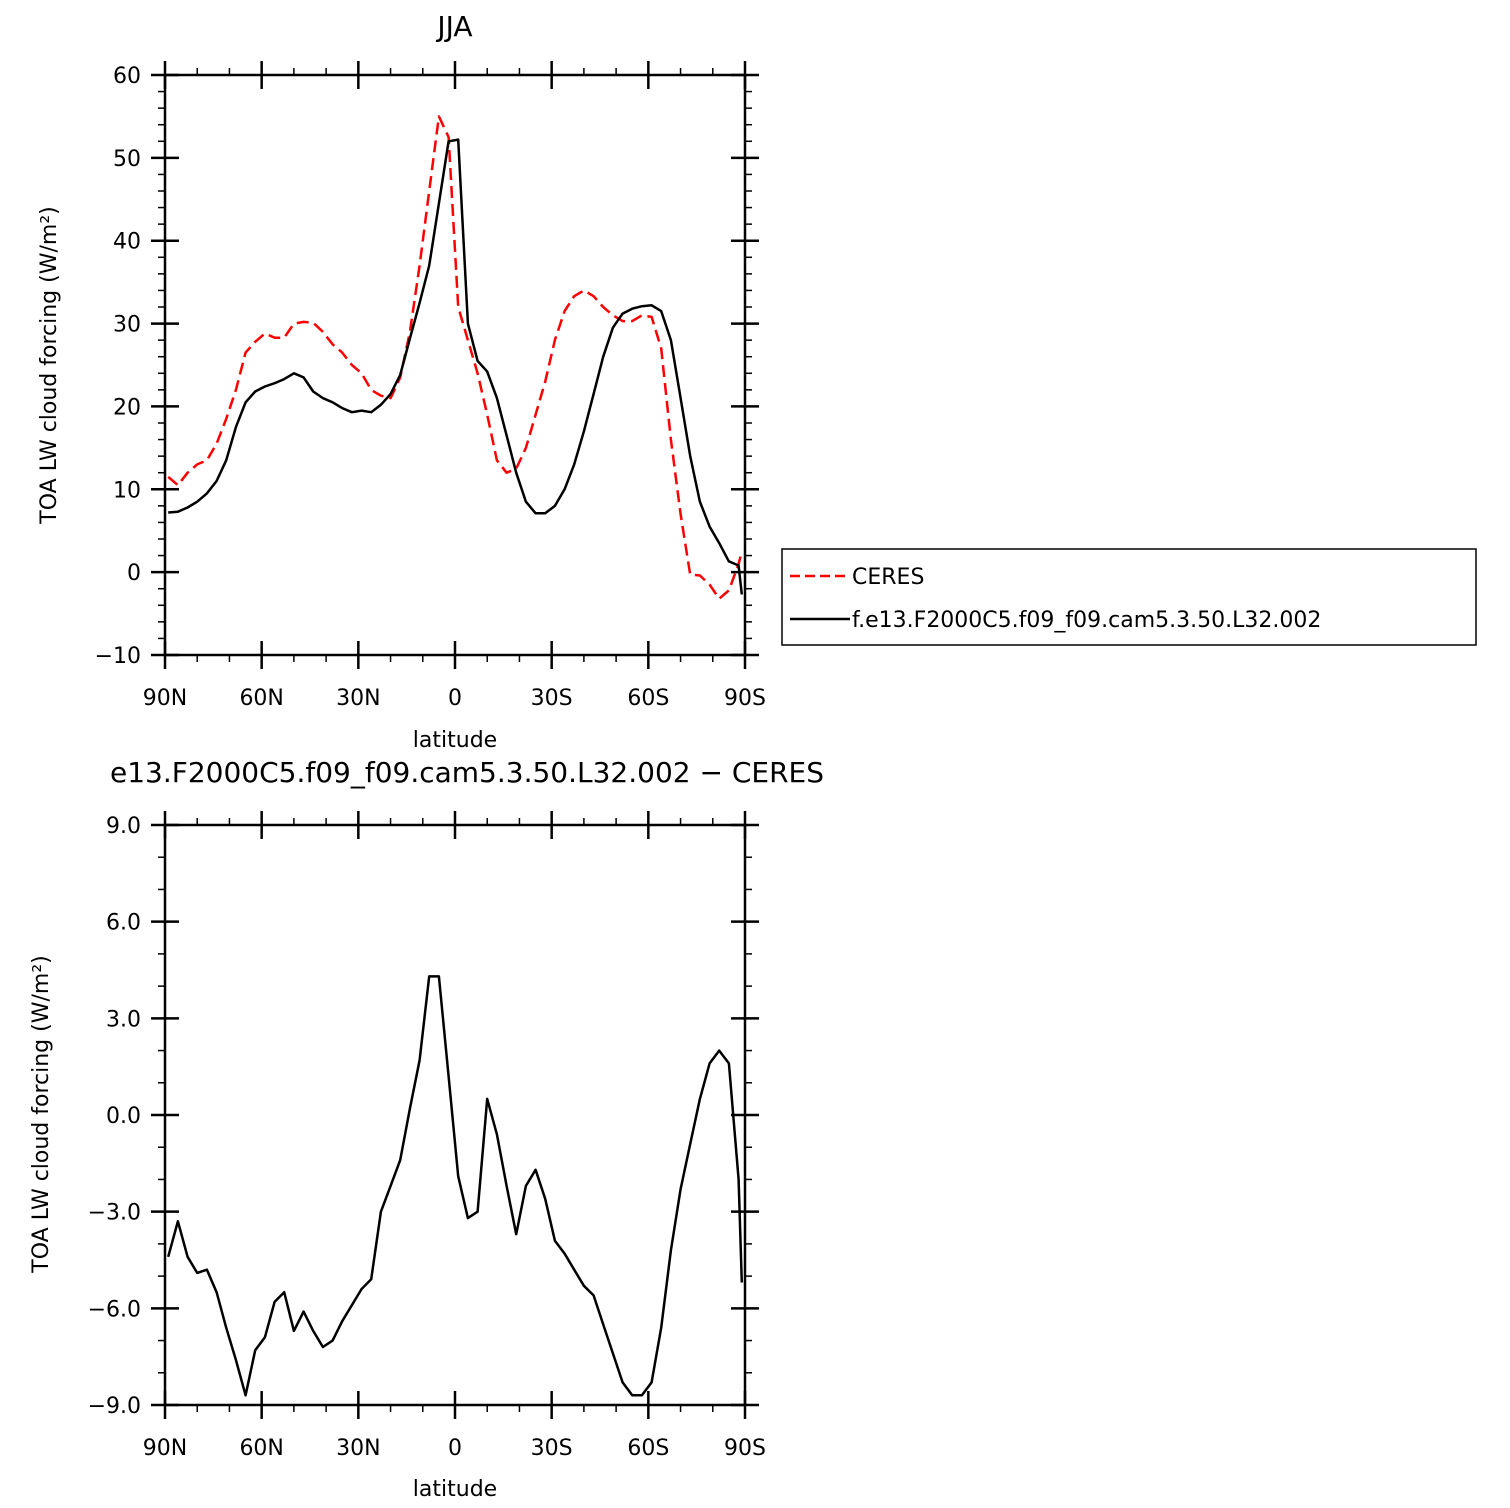 This screenshot has height=1508, width=1510. I want to click on y-tick-label: 20, so click(127, 407).